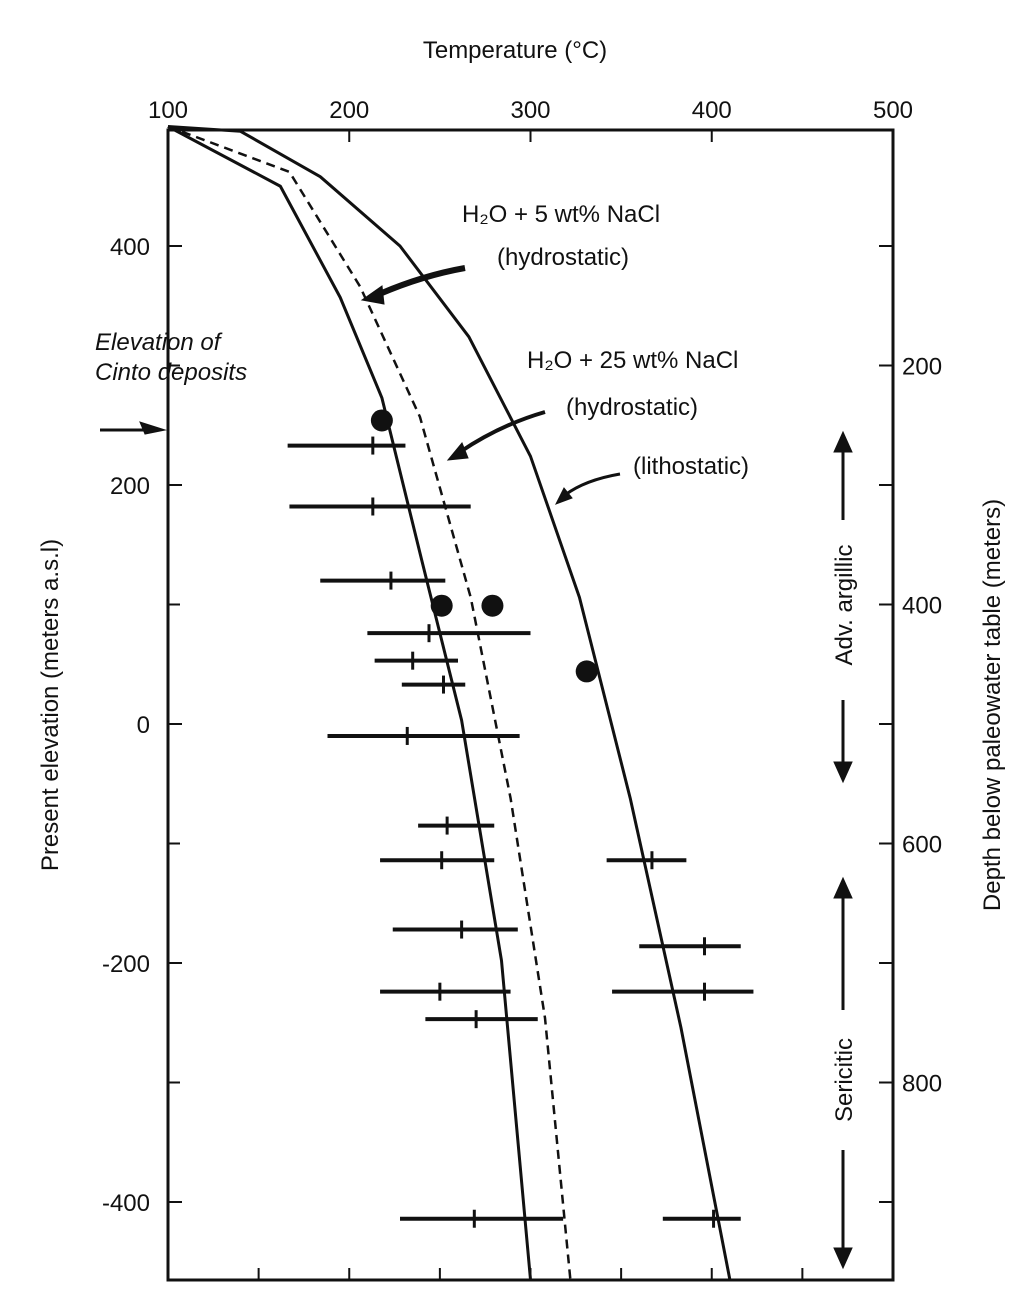 Image resolution: width=1015 pixels, height=1297 pixels. Describe the element at coordinates (171, 372) in the screenshot. I see `label-cinto-2: Cinto deposits` at that location.